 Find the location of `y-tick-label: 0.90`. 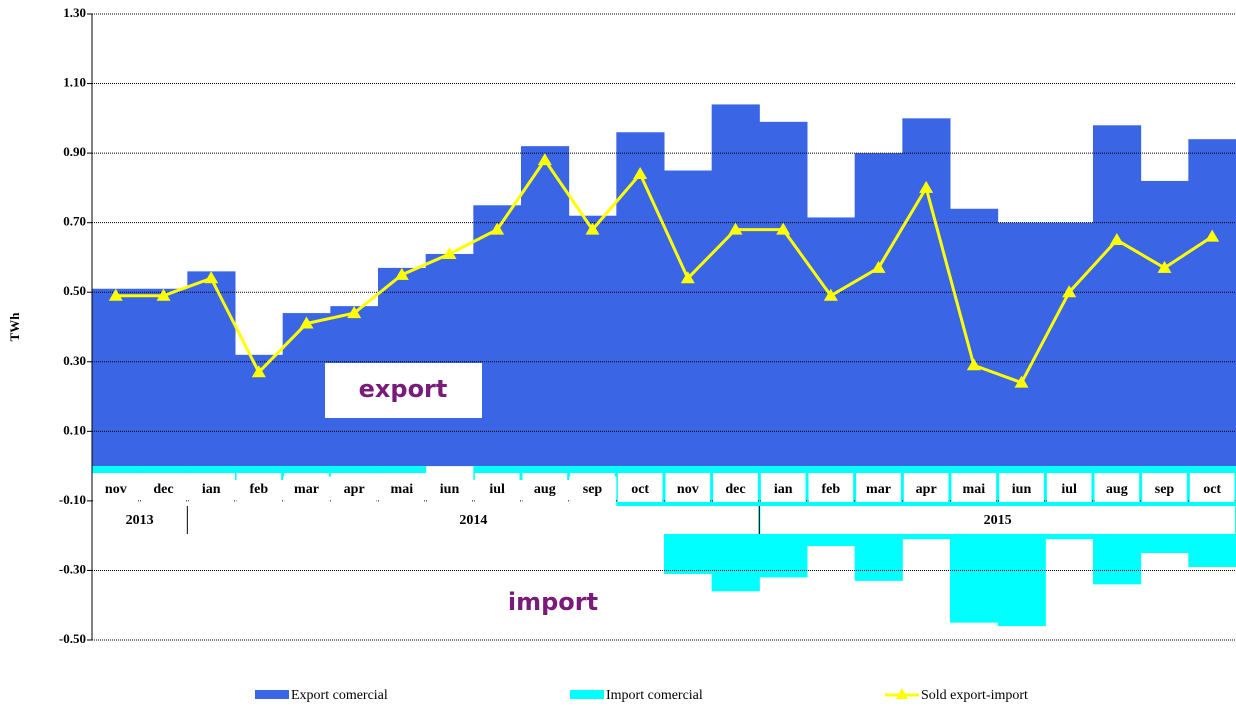

y-tick-label: 0.90 is located at coordinates (74, 151).